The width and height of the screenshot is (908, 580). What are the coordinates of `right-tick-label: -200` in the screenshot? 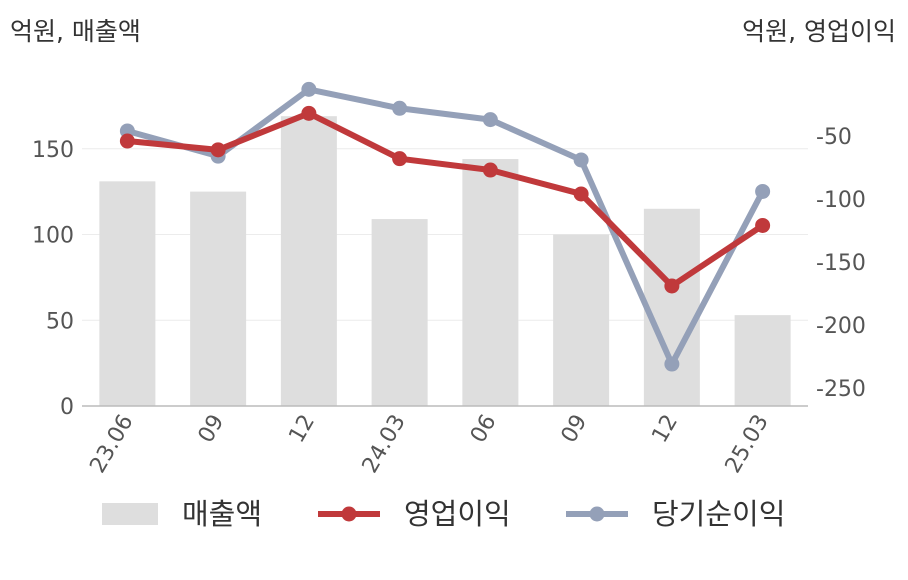 It's located at (841, 326).